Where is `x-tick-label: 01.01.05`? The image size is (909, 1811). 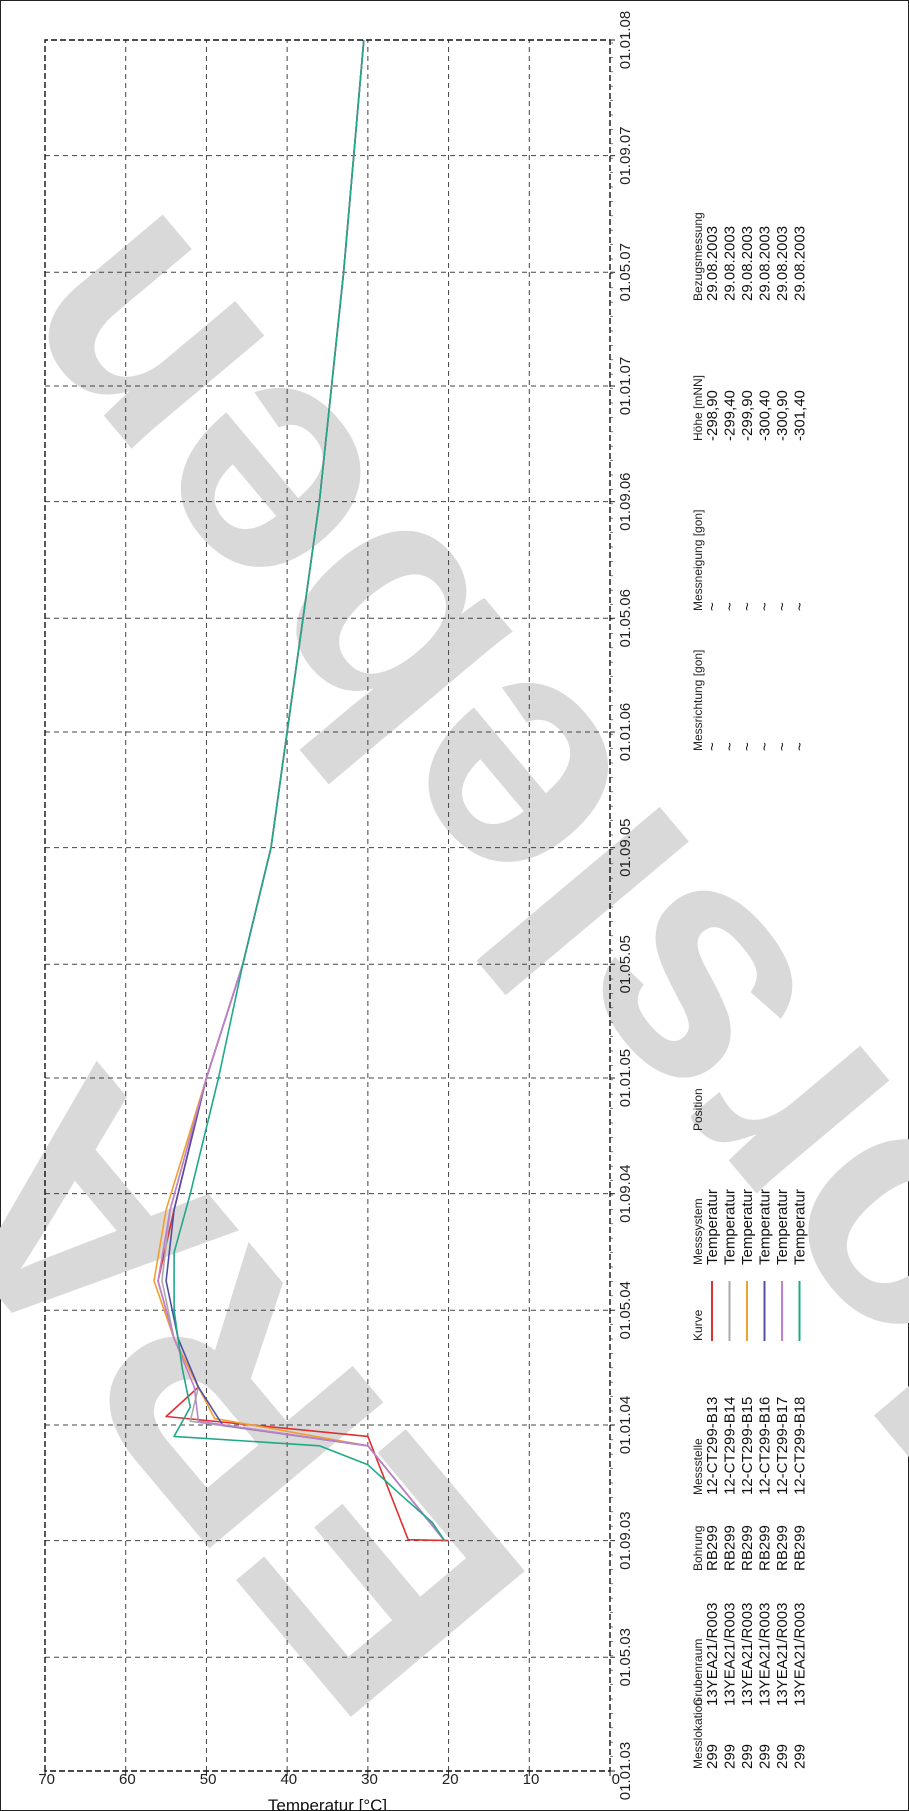
x-tick-label: 01.01.05 is located at coordinates (625, 1078).